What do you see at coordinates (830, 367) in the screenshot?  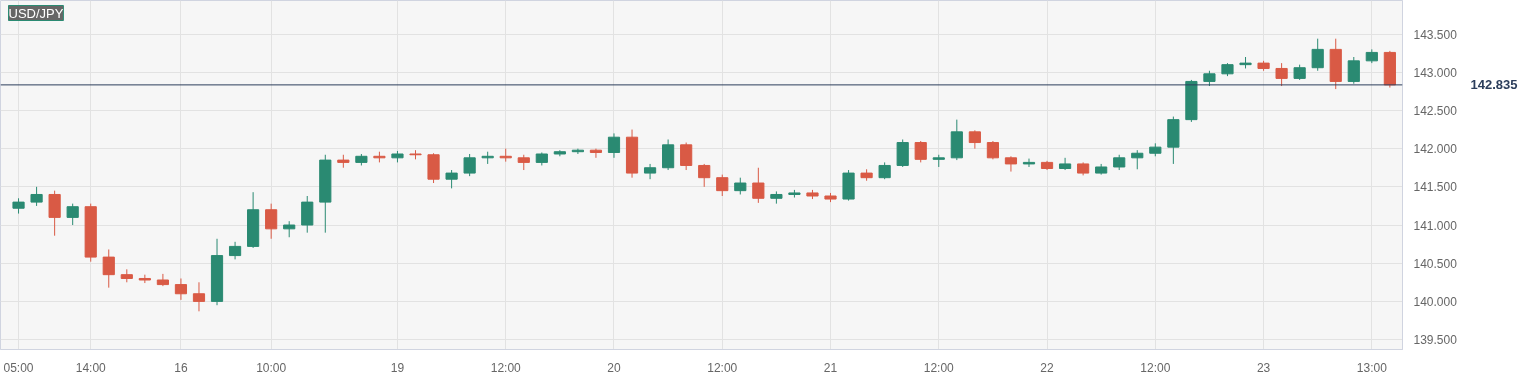 I see `x-tick-label: 21` at bounding box center [830, 367].